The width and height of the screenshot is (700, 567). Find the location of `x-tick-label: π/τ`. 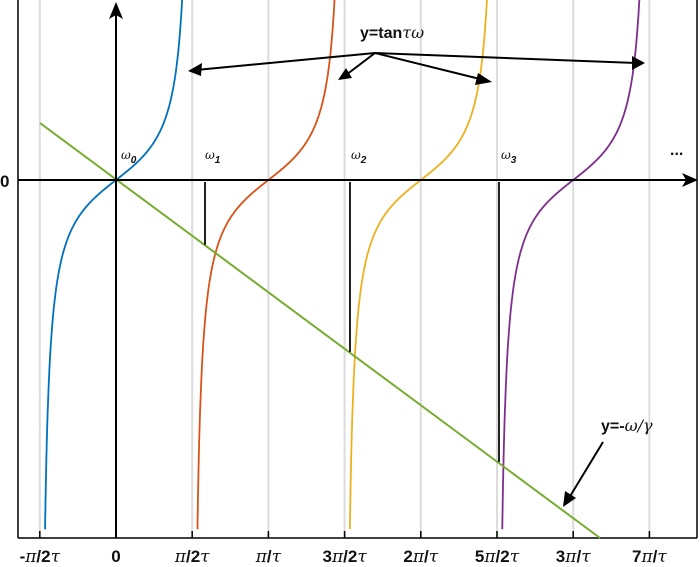

x-tick-label: π/τ is located at coordinates (268, 557).